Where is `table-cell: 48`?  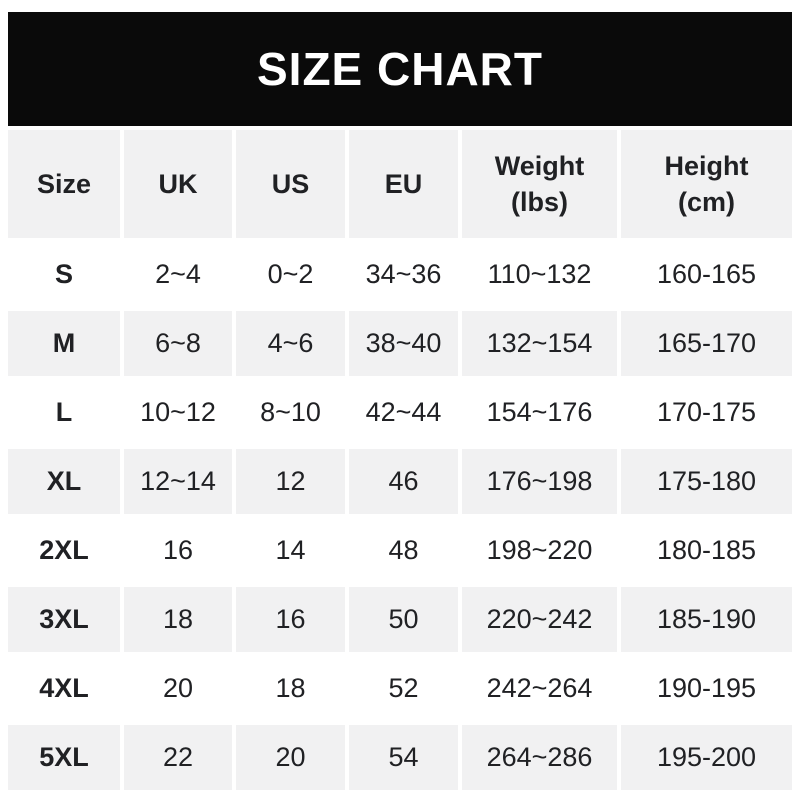 table-cell: 48 is located at coordinates (403, 550).